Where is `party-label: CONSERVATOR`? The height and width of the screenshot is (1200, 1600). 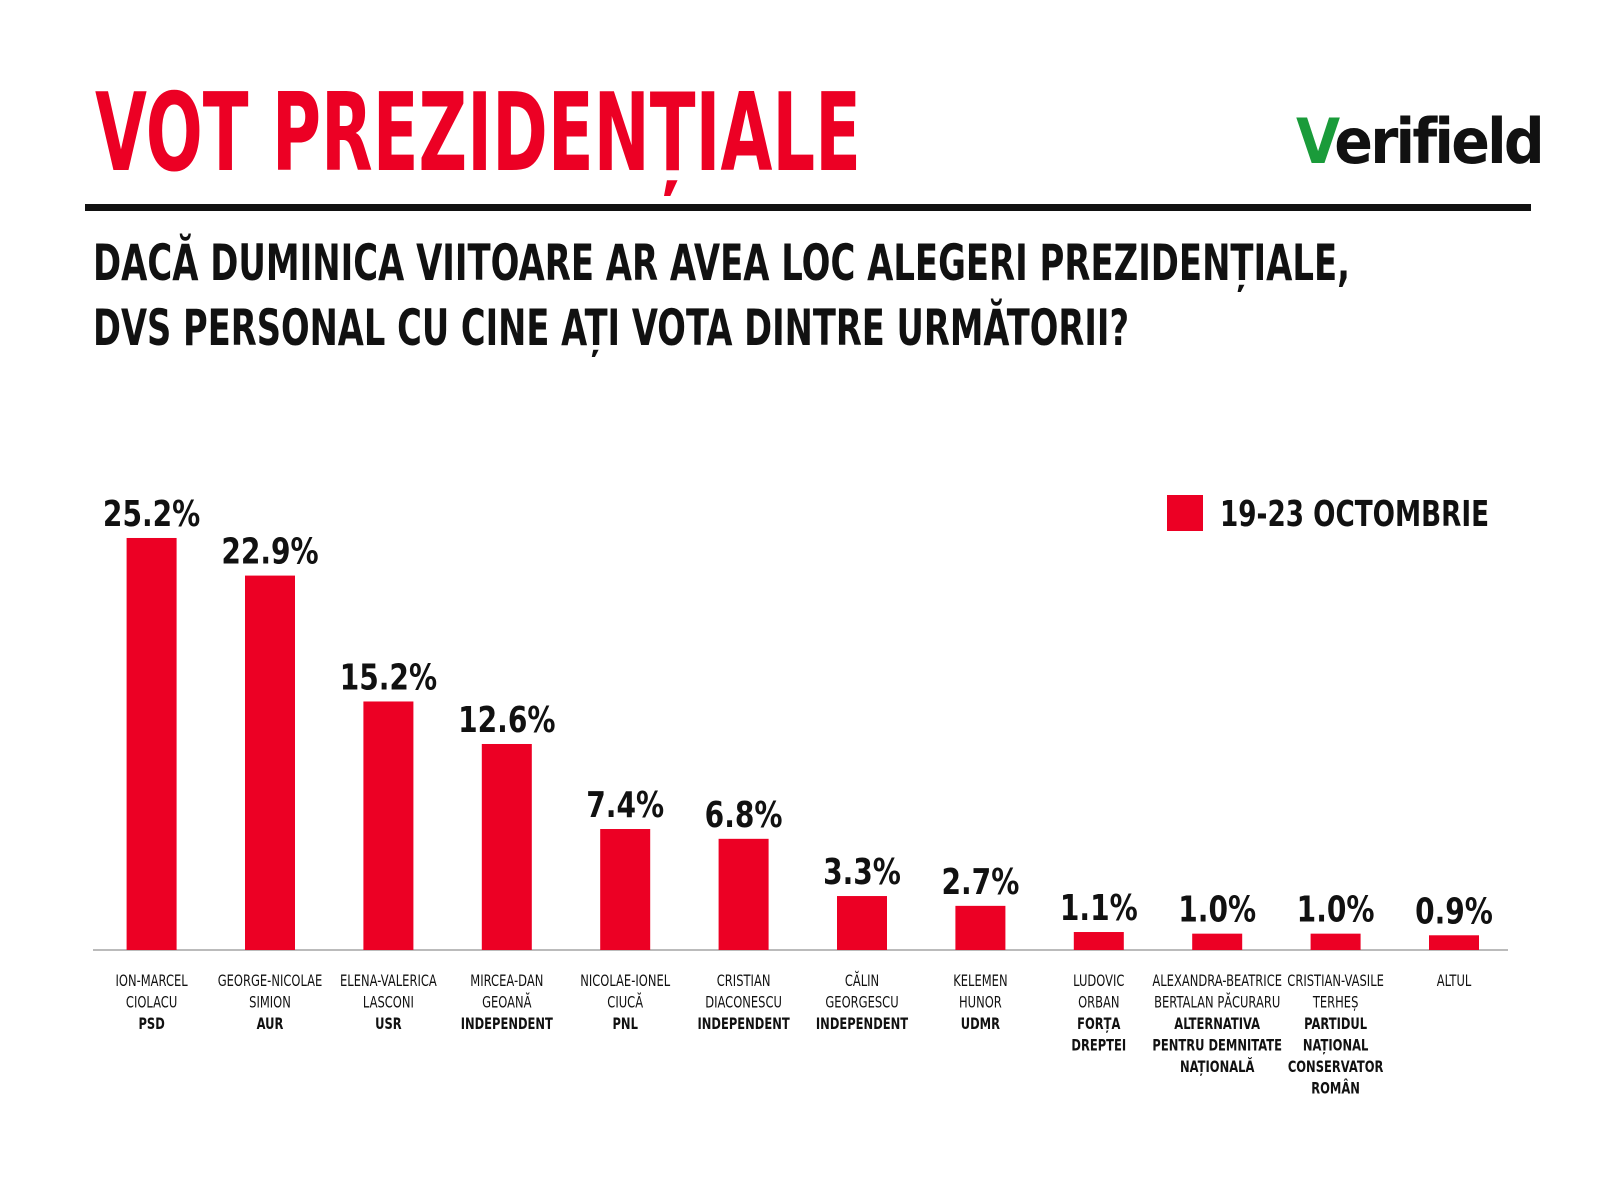
party-label: CONSERVATOR is located at coordinates (1336, 1067).